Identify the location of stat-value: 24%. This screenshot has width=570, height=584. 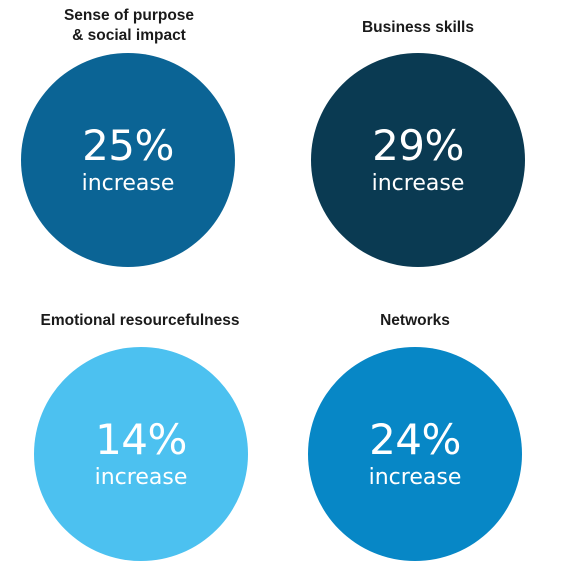
(415, 439).